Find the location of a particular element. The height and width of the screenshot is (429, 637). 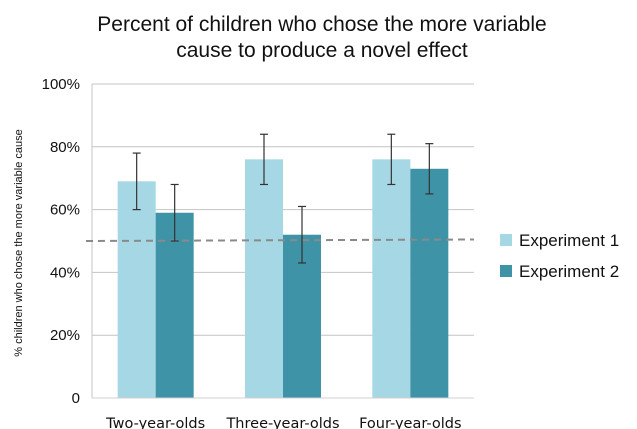

x-tick-label: Two-year-olds is located at coordinates (155, 422).